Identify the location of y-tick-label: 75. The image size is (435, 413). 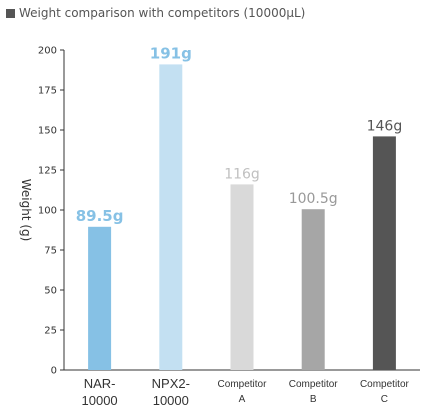
(50, 251).